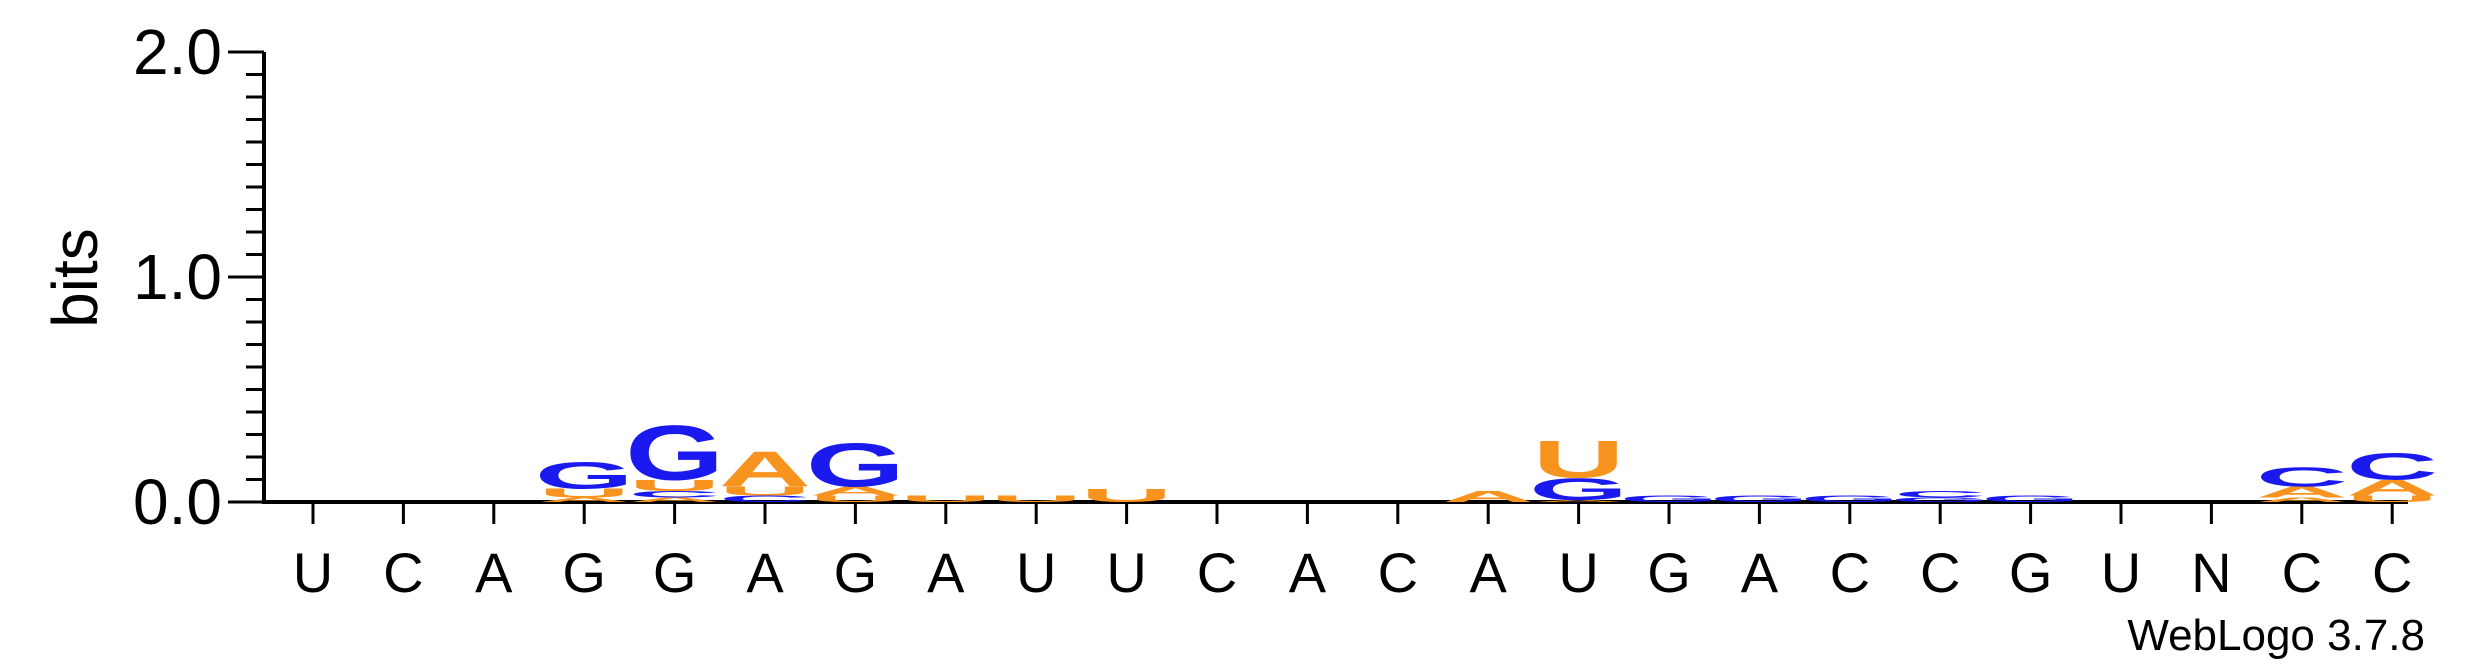 Image resolution: width=2475 pixels, height=667 pixels. Describe the element at coordinates (2211, 572) in the screenshot. I see `position-label: N` at that location.